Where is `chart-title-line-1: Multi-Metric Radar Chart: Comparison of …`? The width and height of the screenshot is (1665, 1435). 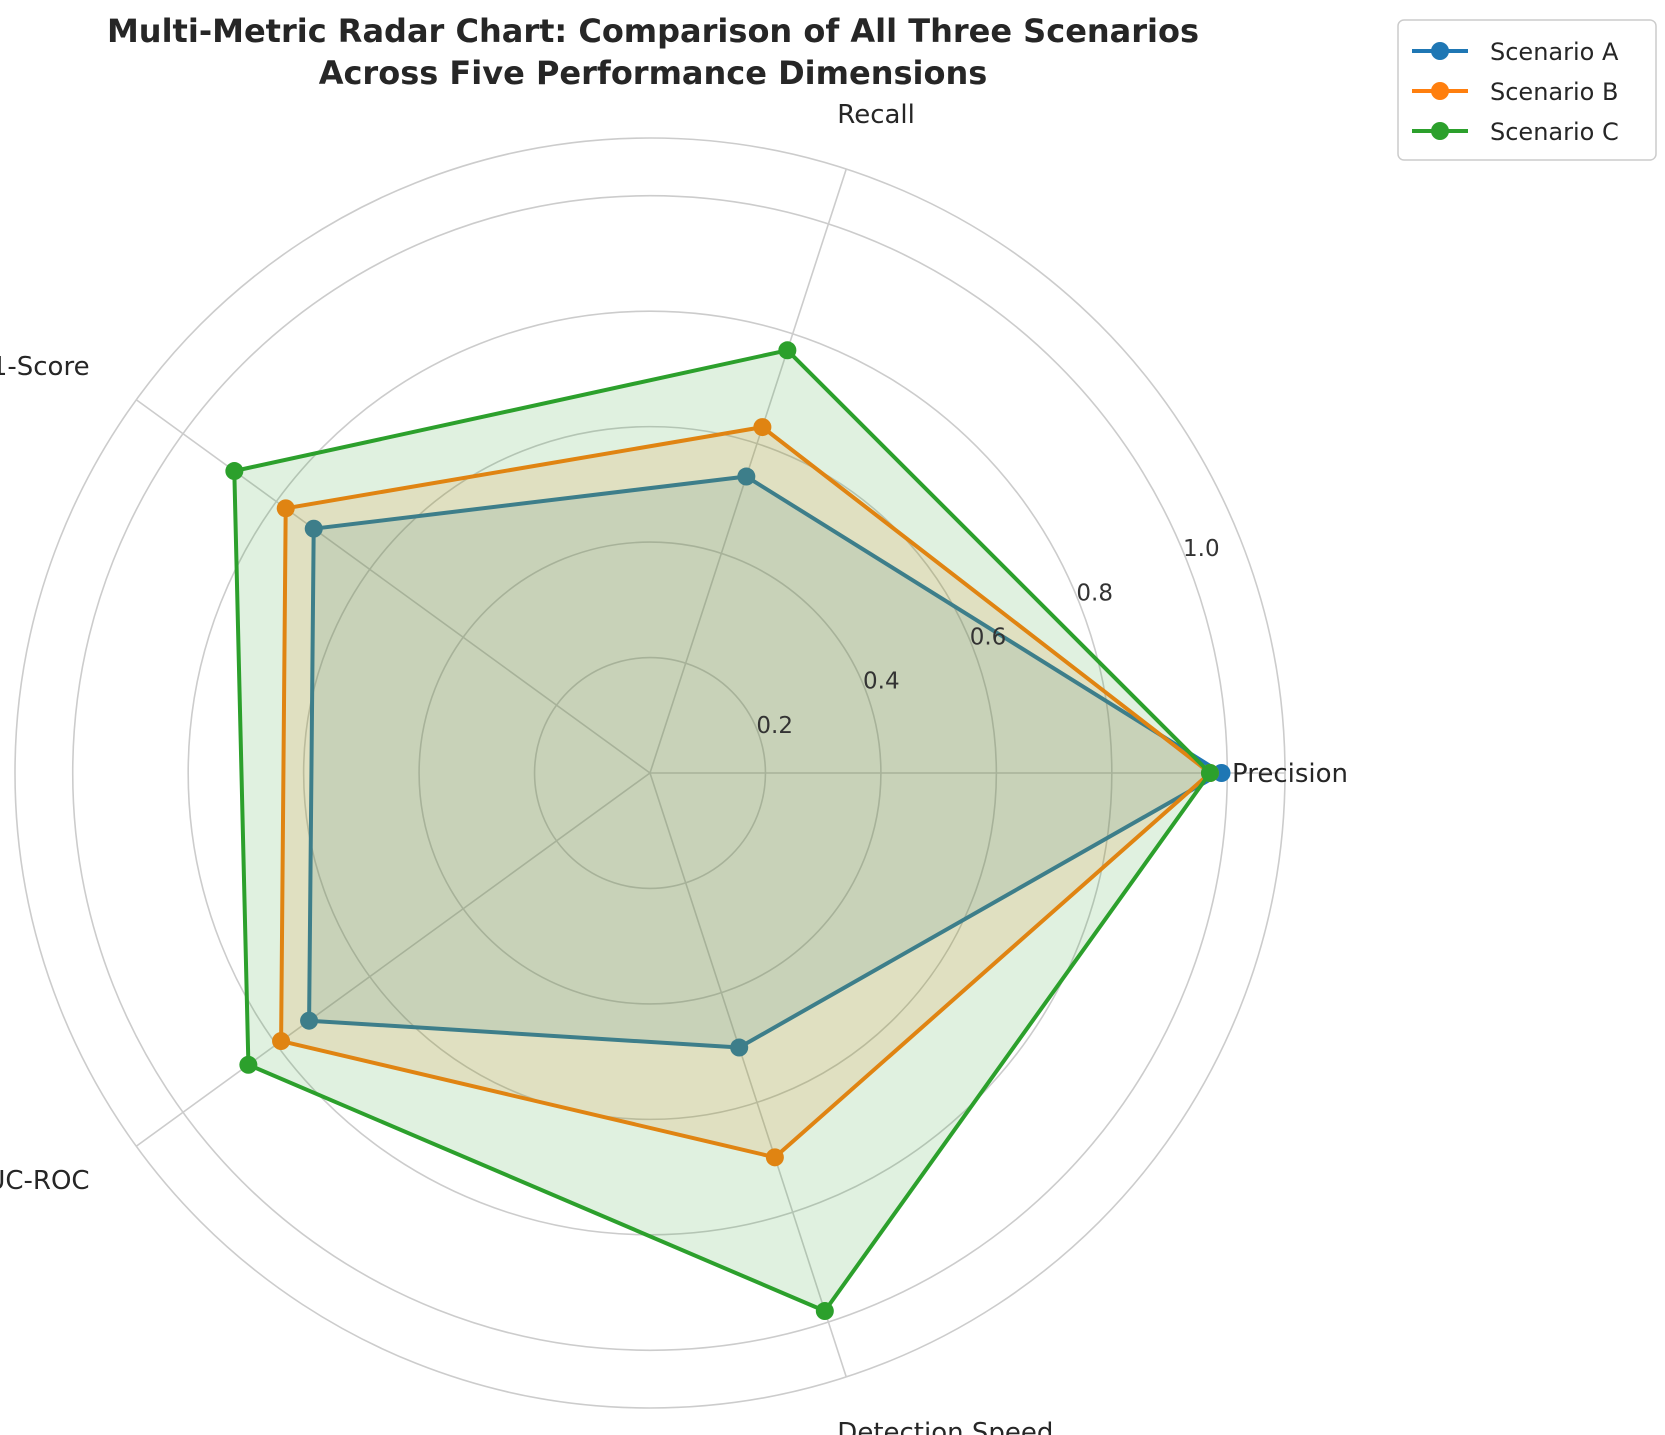
chart-title-line-1: Multi-Metric Radar Chart: Comparison of … is located at coordinates (653, 31).